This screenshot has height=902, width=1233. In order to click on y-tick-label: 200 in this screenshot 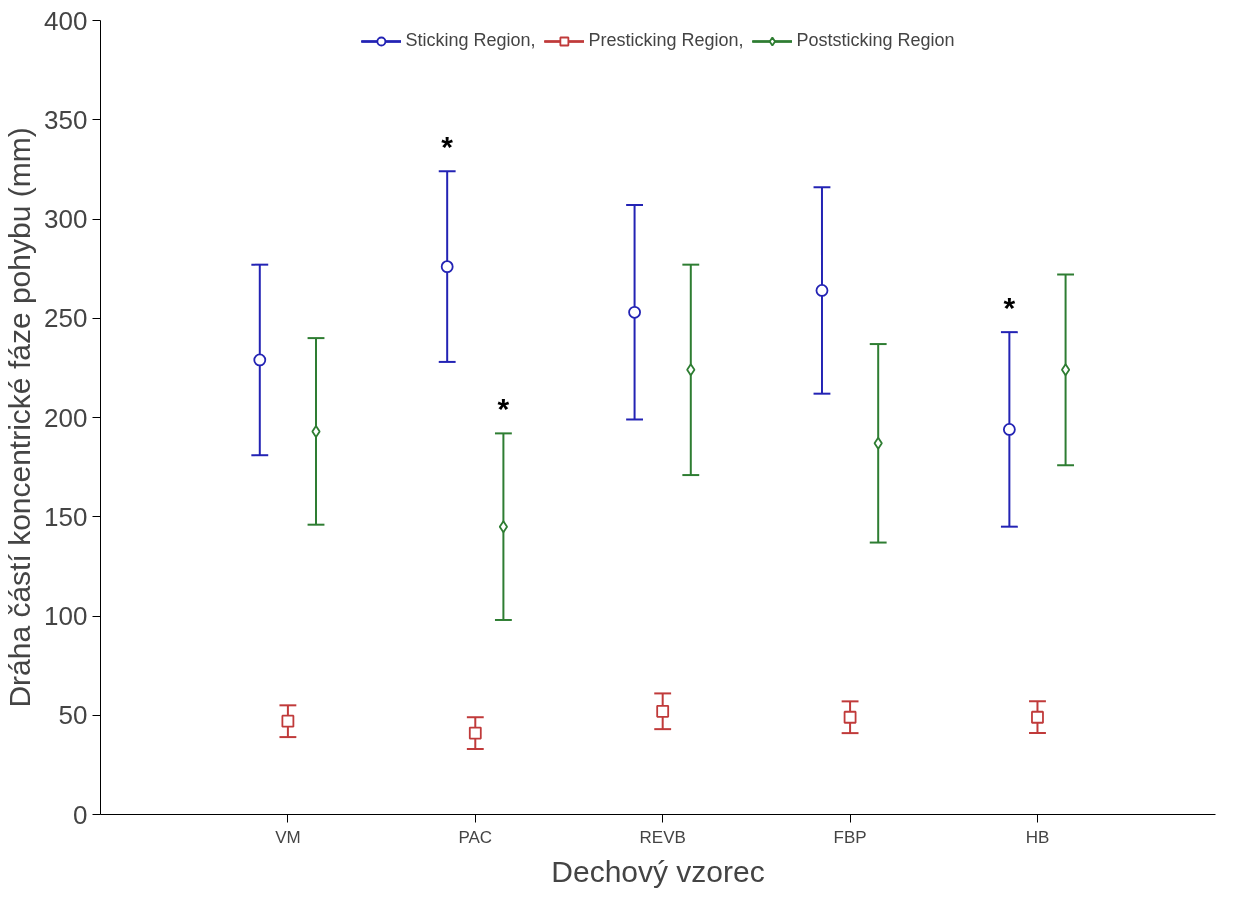, I will do `click(66, 417)`.